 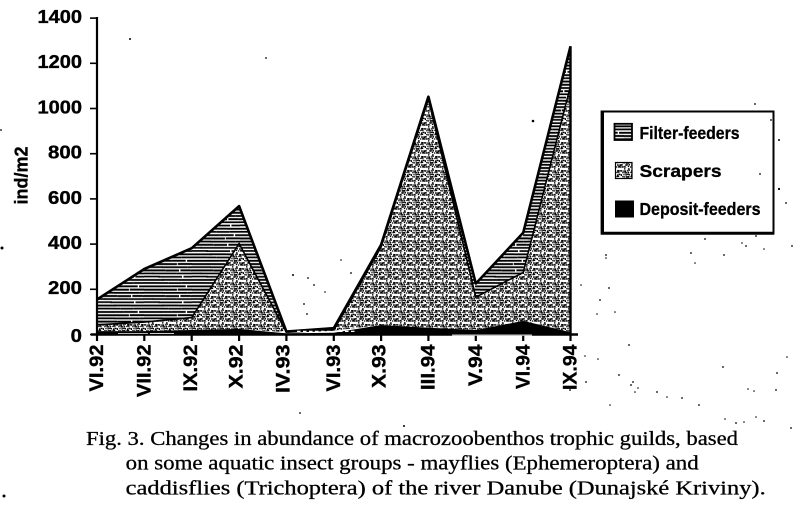 I want to click on svg-text: 400, so click(x=65, y=243).